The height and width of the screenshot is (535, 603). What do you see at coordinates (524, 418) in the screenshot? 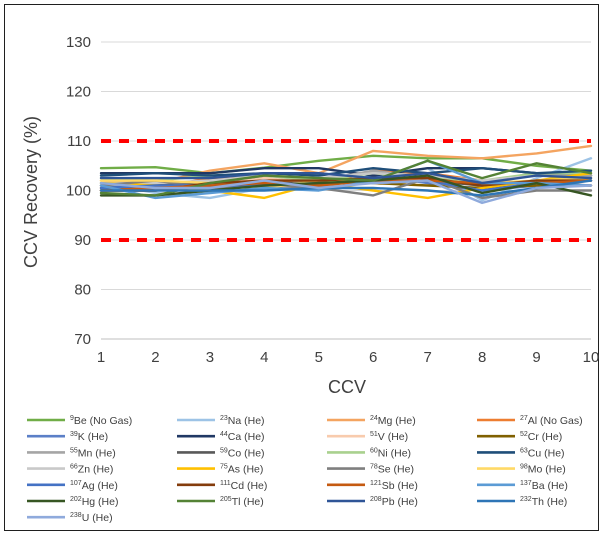
I see `legend-mass: 27` at bounding box center [524, 418].